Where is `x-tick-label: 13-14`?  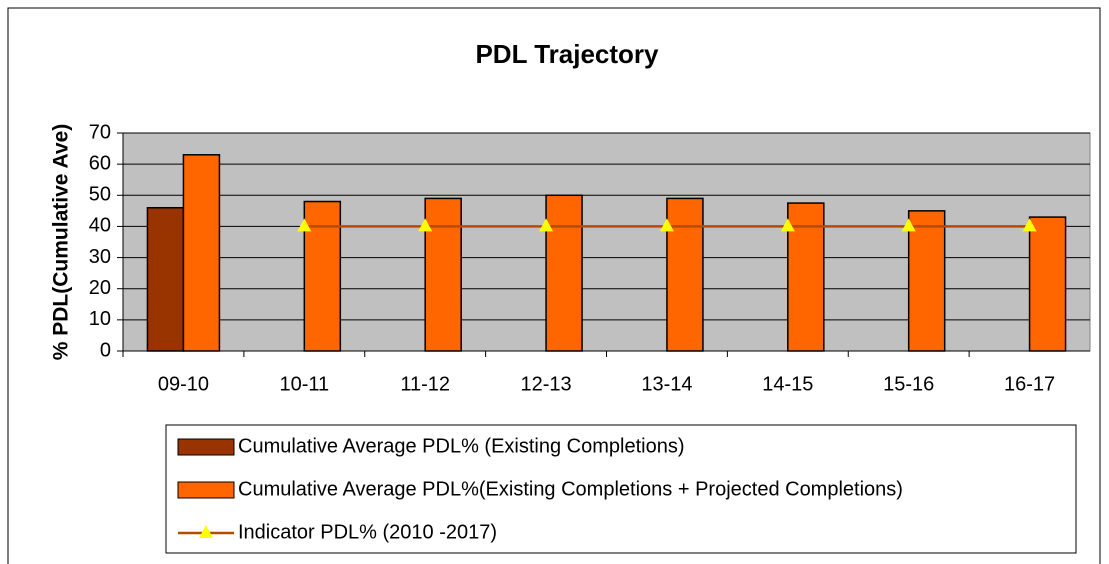
x-tick-label: 13-14 is located at coordinates (666, 384).